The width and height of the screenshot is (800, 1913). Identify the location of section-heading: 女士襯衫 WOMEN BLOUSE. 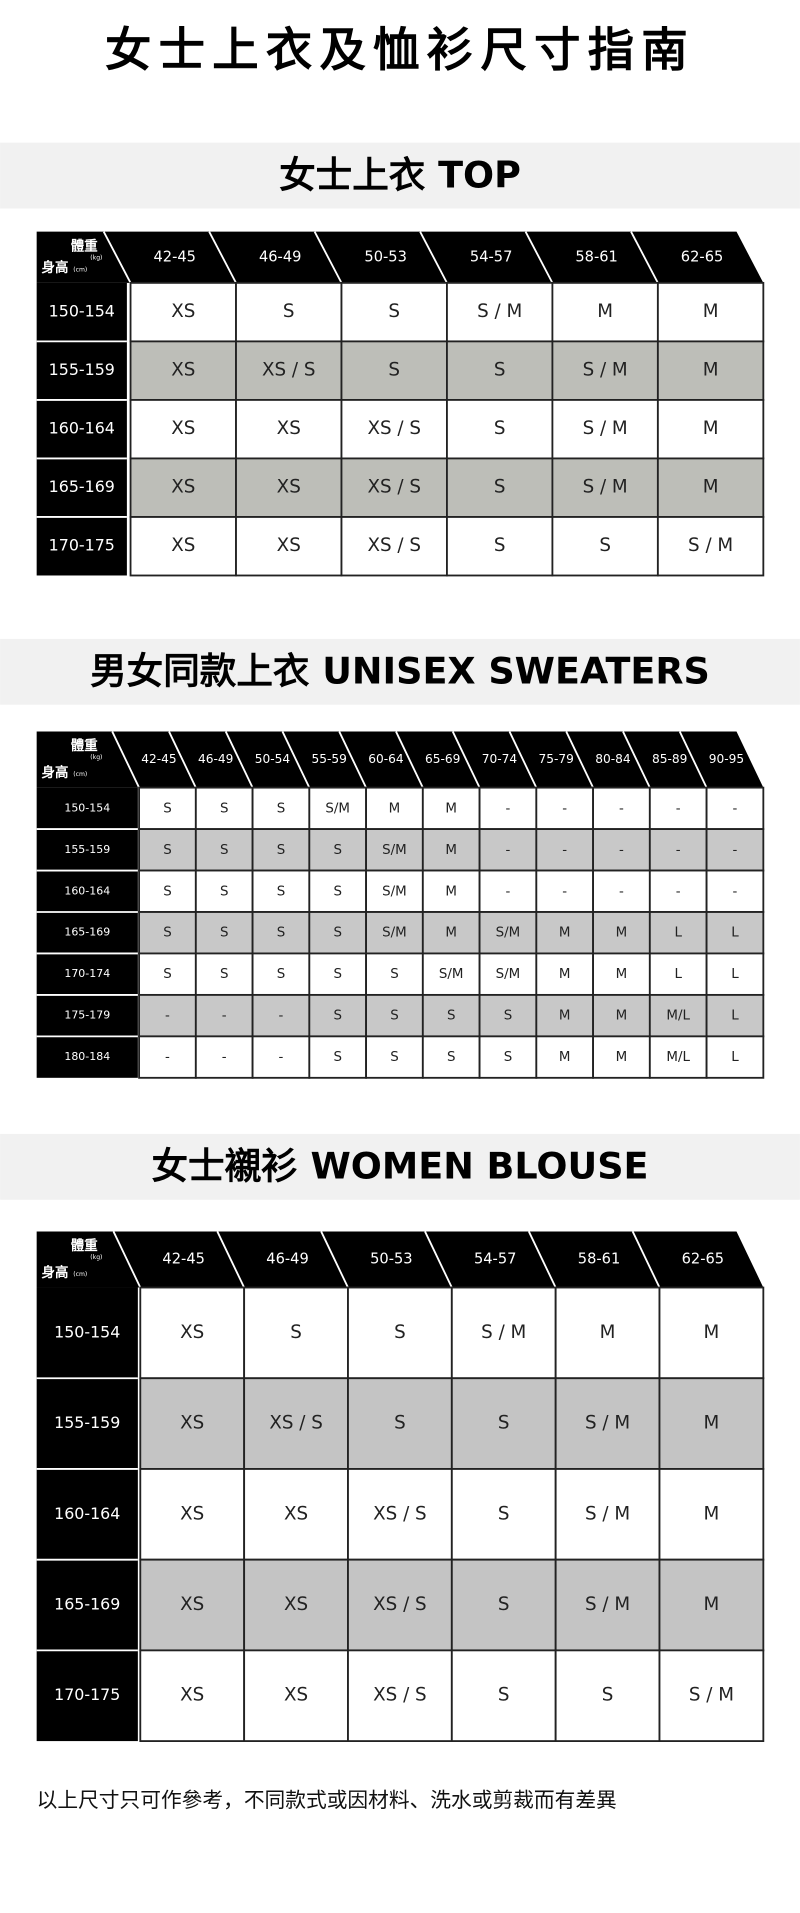
(399, 1166).